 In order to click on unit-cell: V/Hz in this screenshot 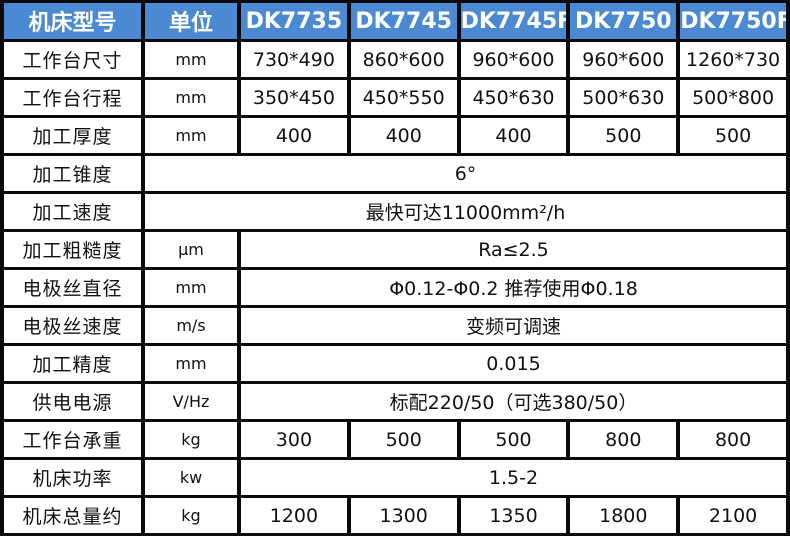, I will do `click(191, 401)`.